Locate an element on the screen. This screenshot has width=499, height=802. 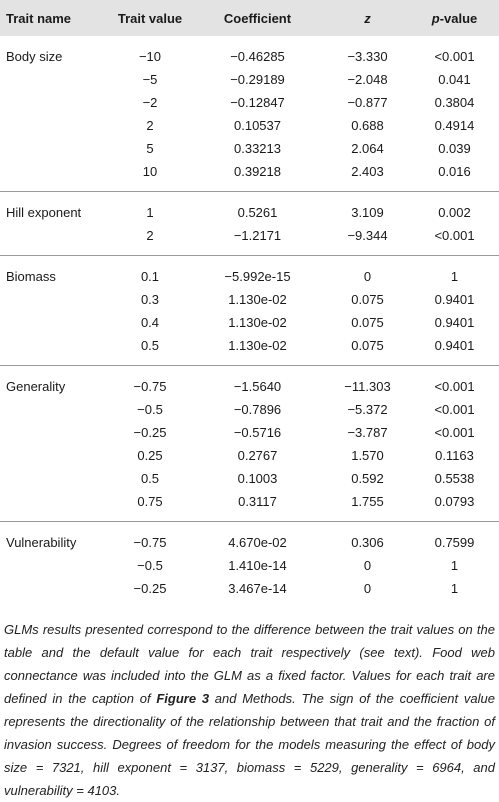
table-cell: −0.7896 is located at coordinates (257, 409).